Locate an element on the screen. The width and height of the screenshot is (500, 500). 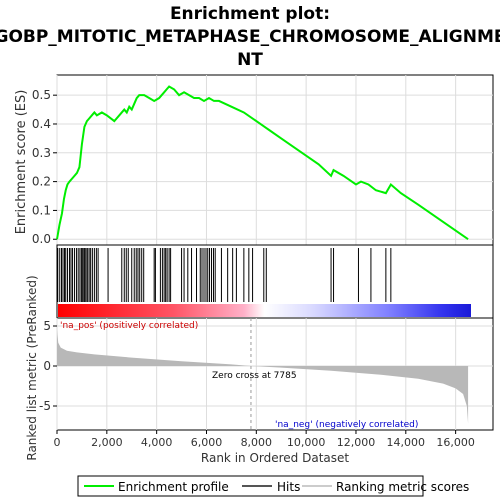
metric-y-axis: 5 0 -5 is located at coordinates (48, 366).